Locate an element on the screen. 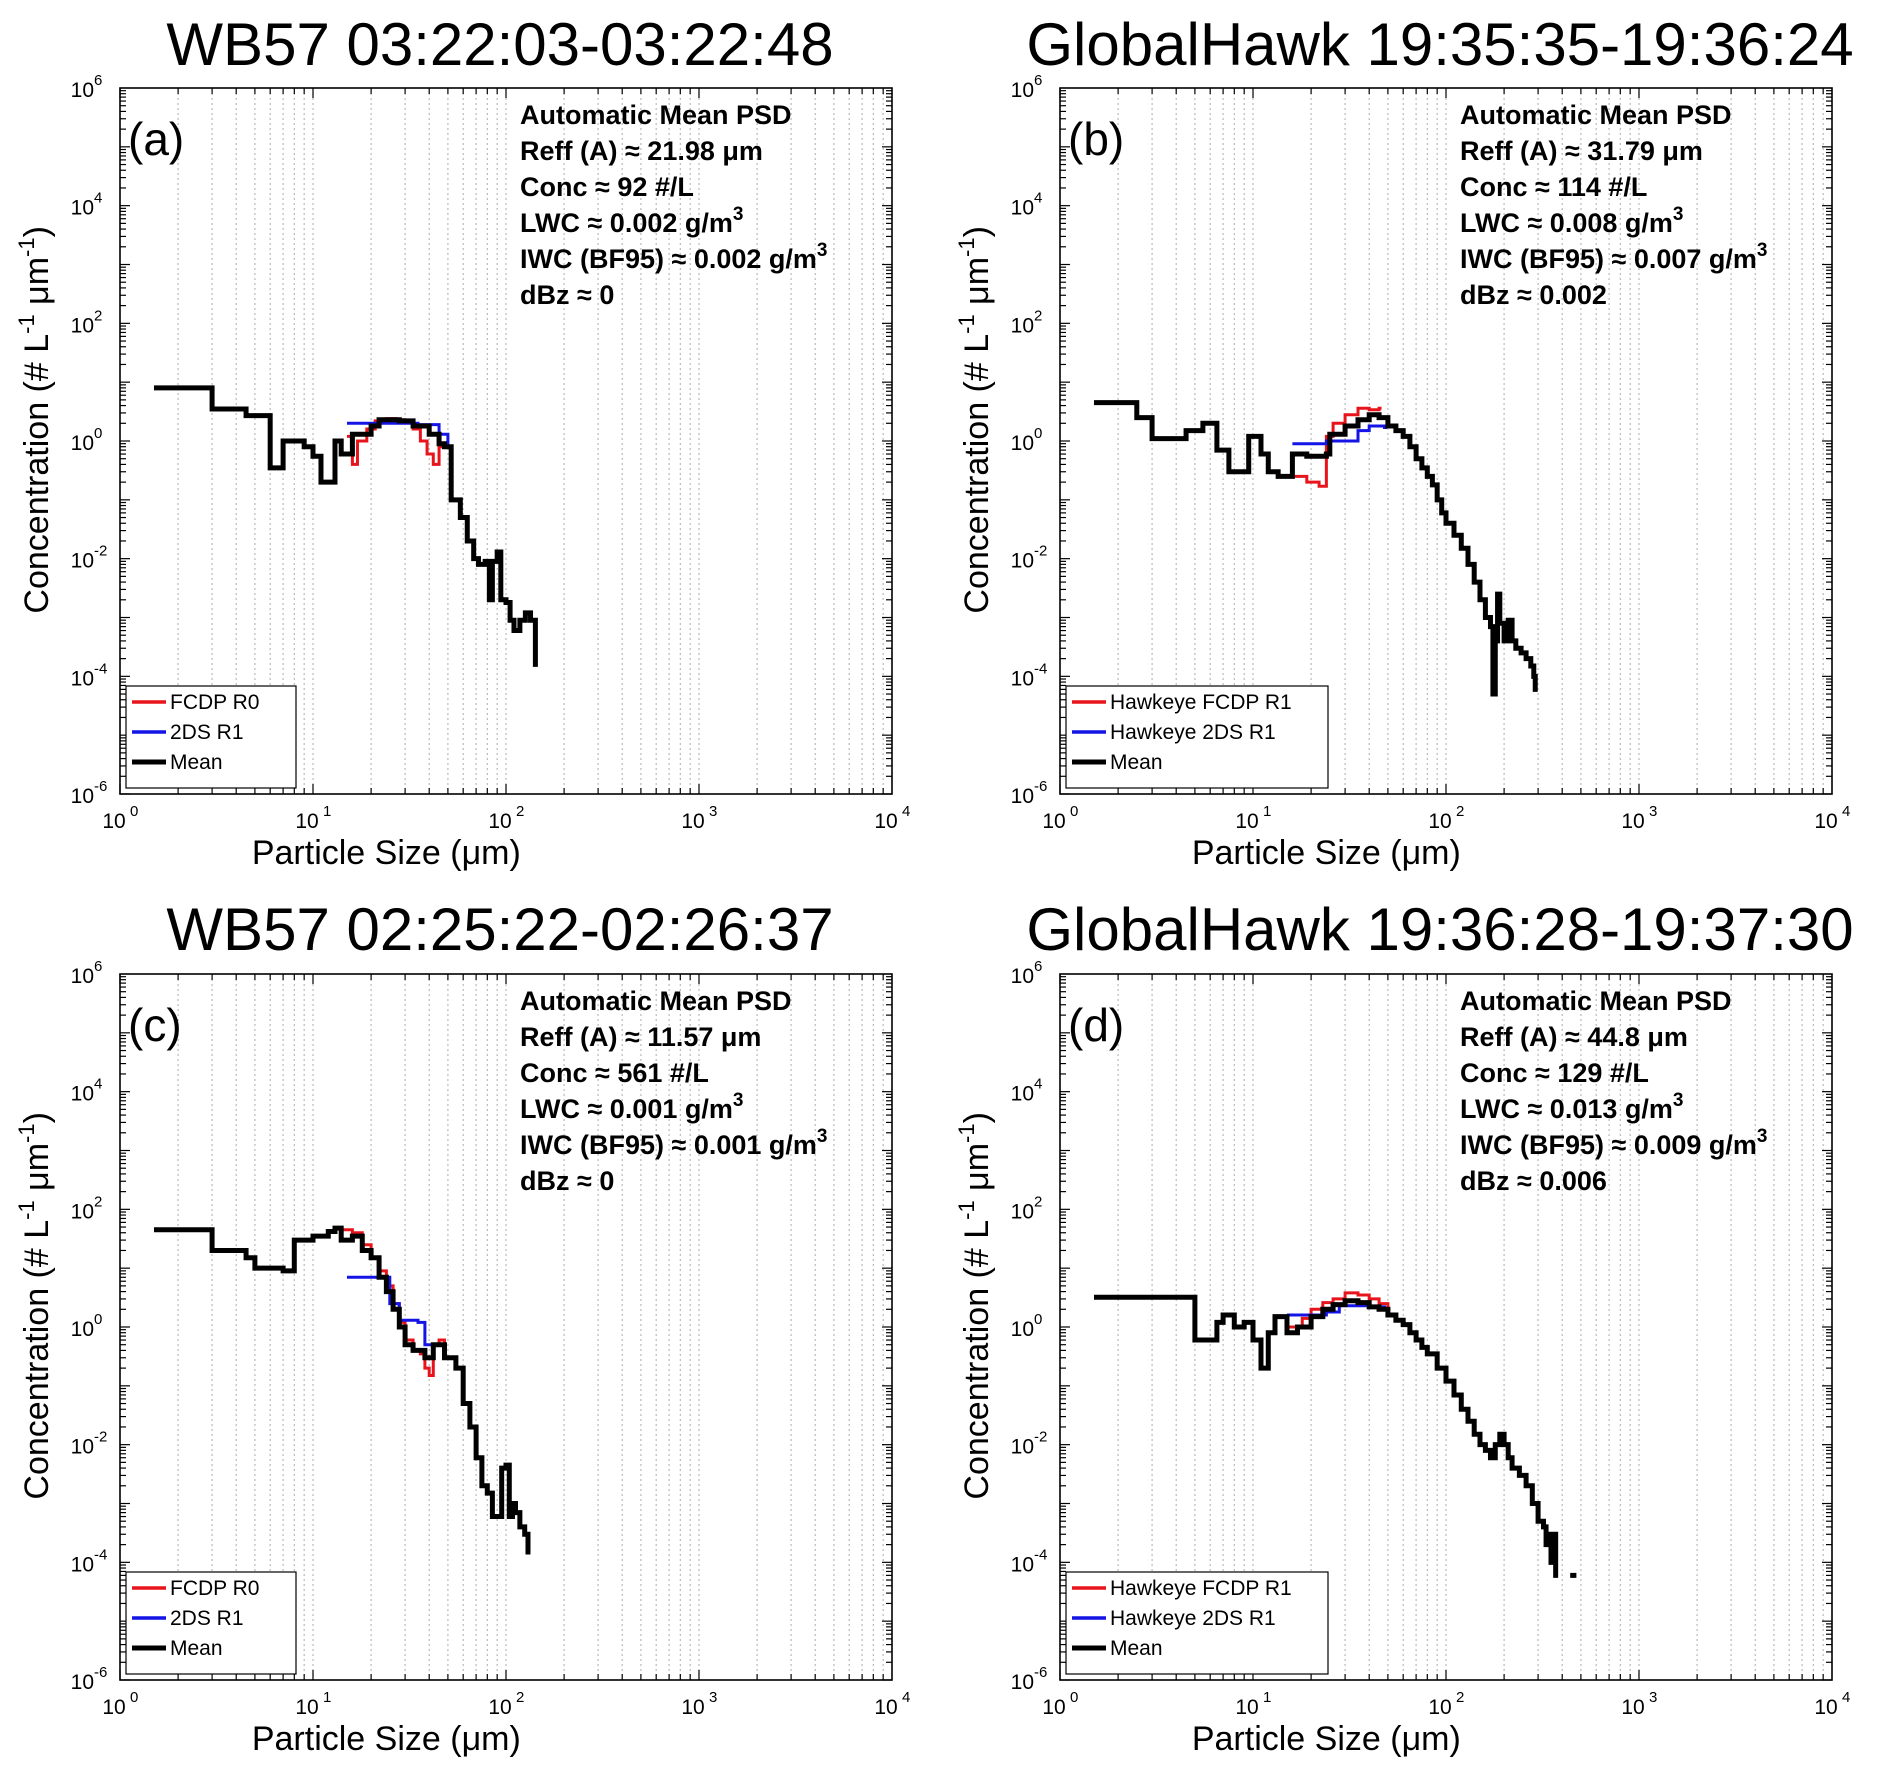 This screenshot has width=1892, height=1779. y-tick-exponent: -4 is located at coordinates (1040, 1554).